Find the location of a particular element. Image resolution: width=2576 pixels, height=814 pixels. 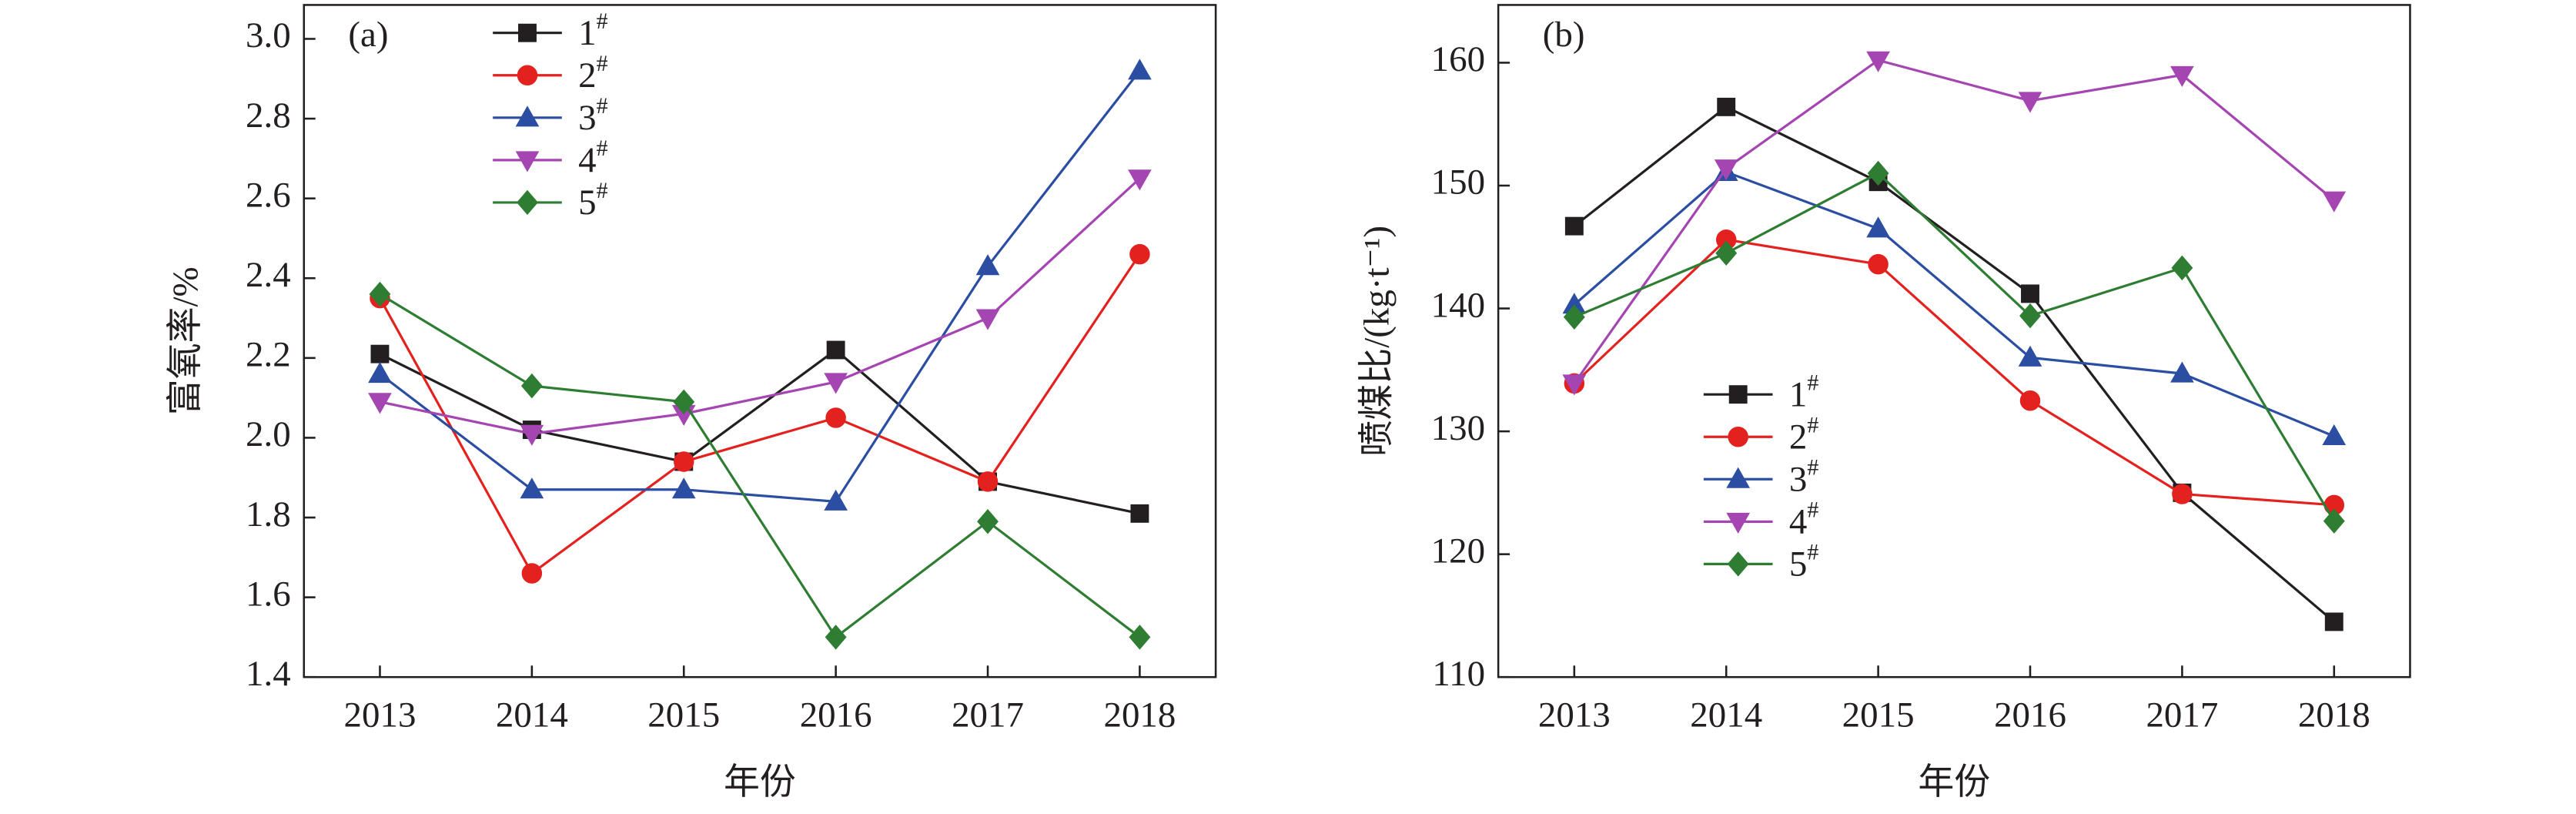

y-axis-label: 富氧率/% is located at coordinates (186, 340).